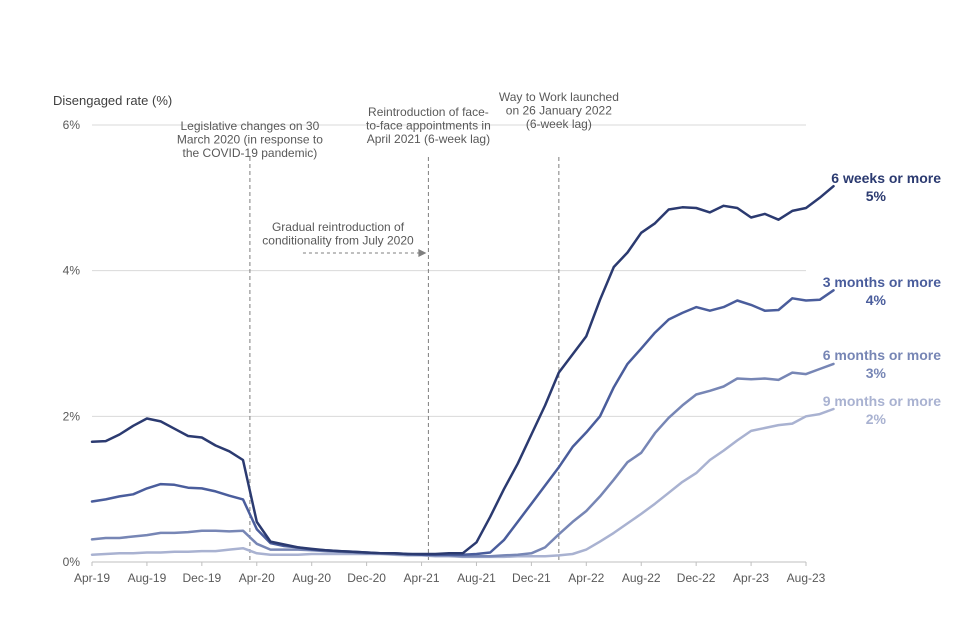 This screenshot has width=960, height=640. What do you see at coordinates (876, 196) in the screenshot?
I see `series-value-label: 5%` at bounding box center [876, 196].